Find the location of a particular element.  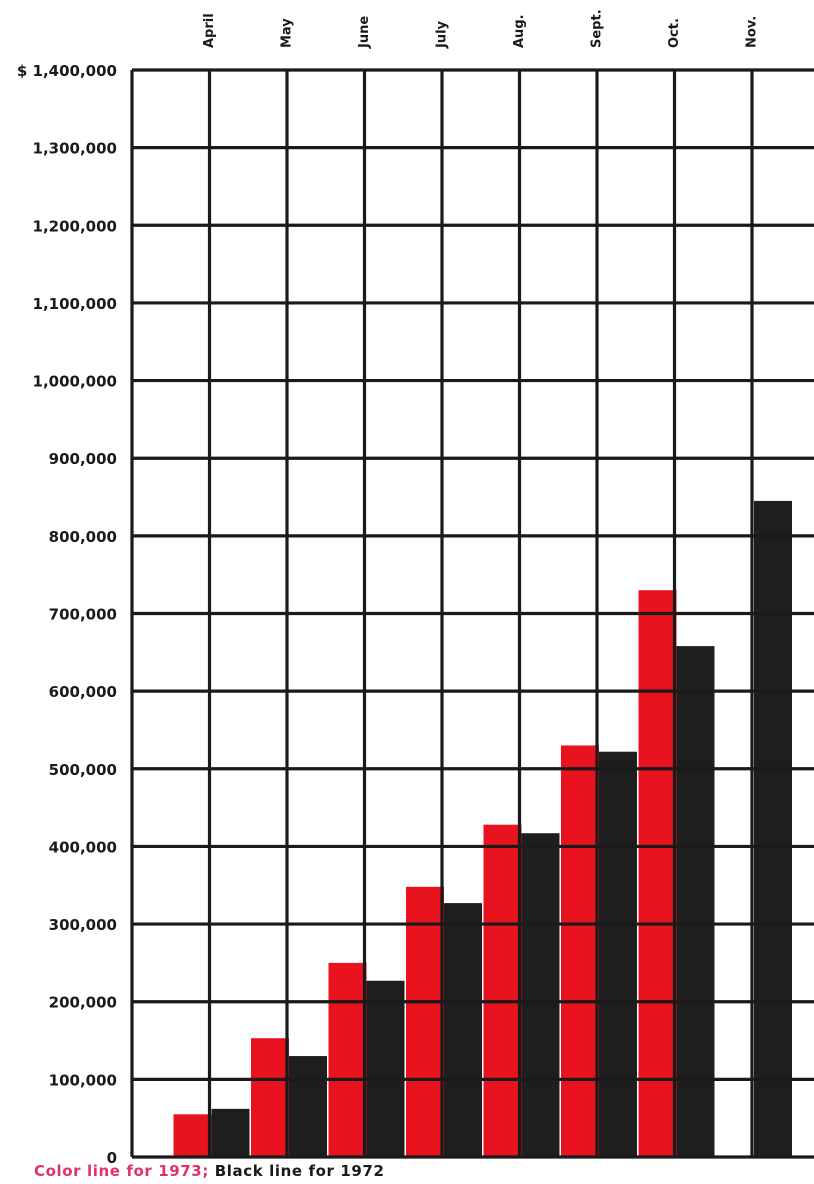

bar-1973-july is located at coordinates (425, 1021).